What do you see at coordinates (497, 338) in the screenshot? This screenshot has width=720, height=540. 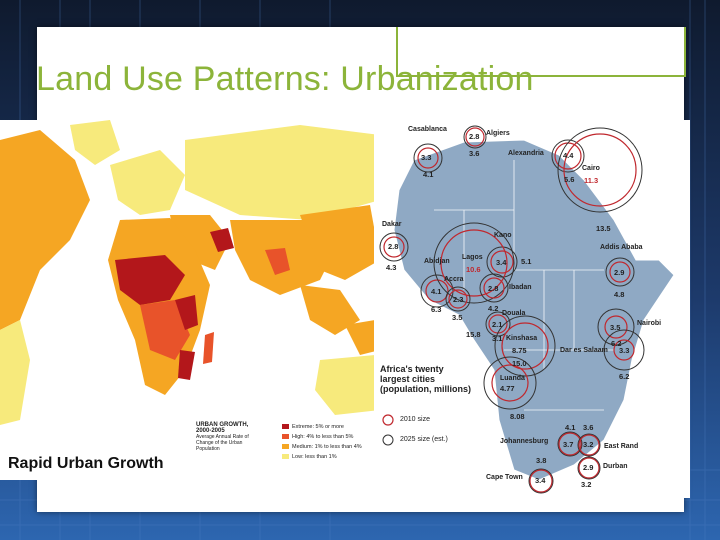 I see `city-2025-value: 3.1` at bounding box center [497, 338].